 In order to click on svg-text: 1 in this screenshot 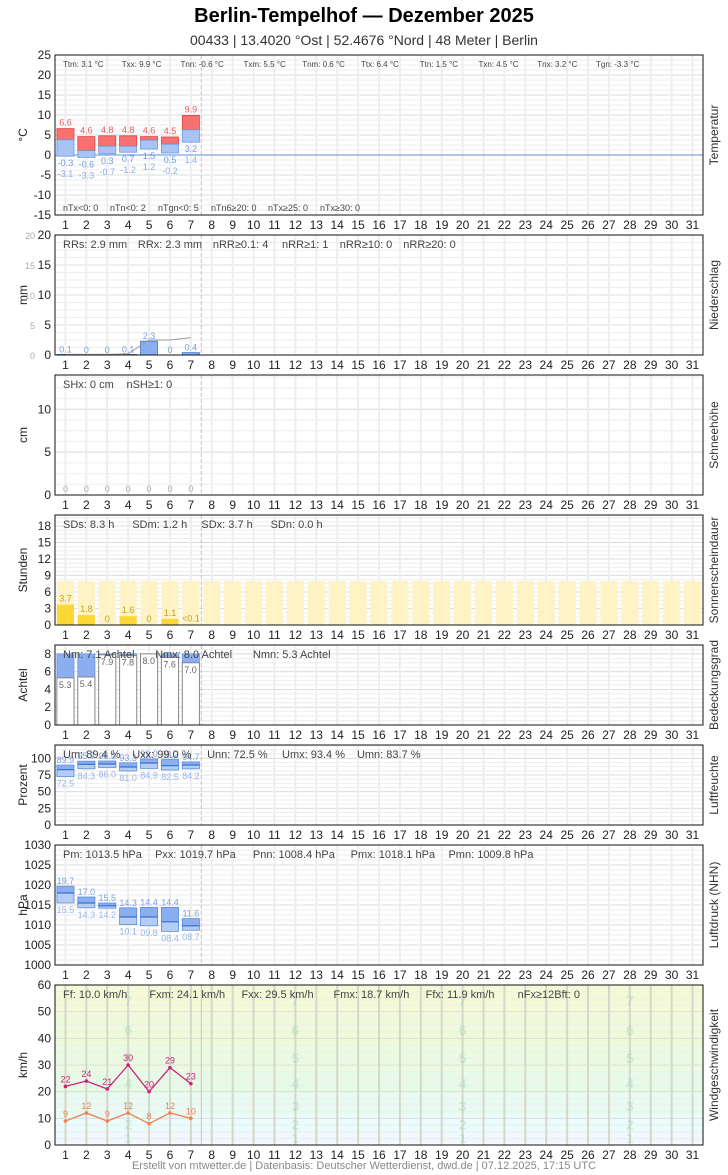, I will do `click(463, 1138)`.